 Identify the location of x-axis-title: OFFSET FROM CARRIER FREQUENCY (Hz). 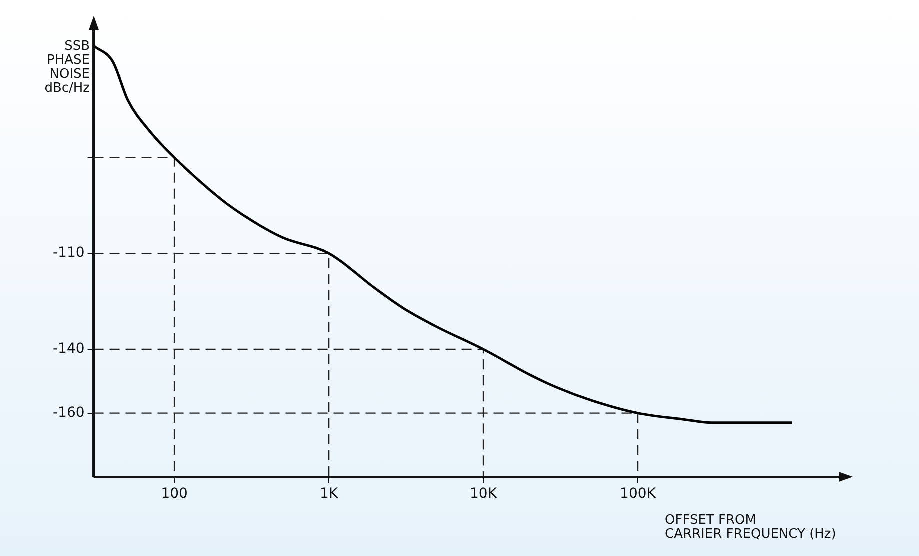
(750, 527).